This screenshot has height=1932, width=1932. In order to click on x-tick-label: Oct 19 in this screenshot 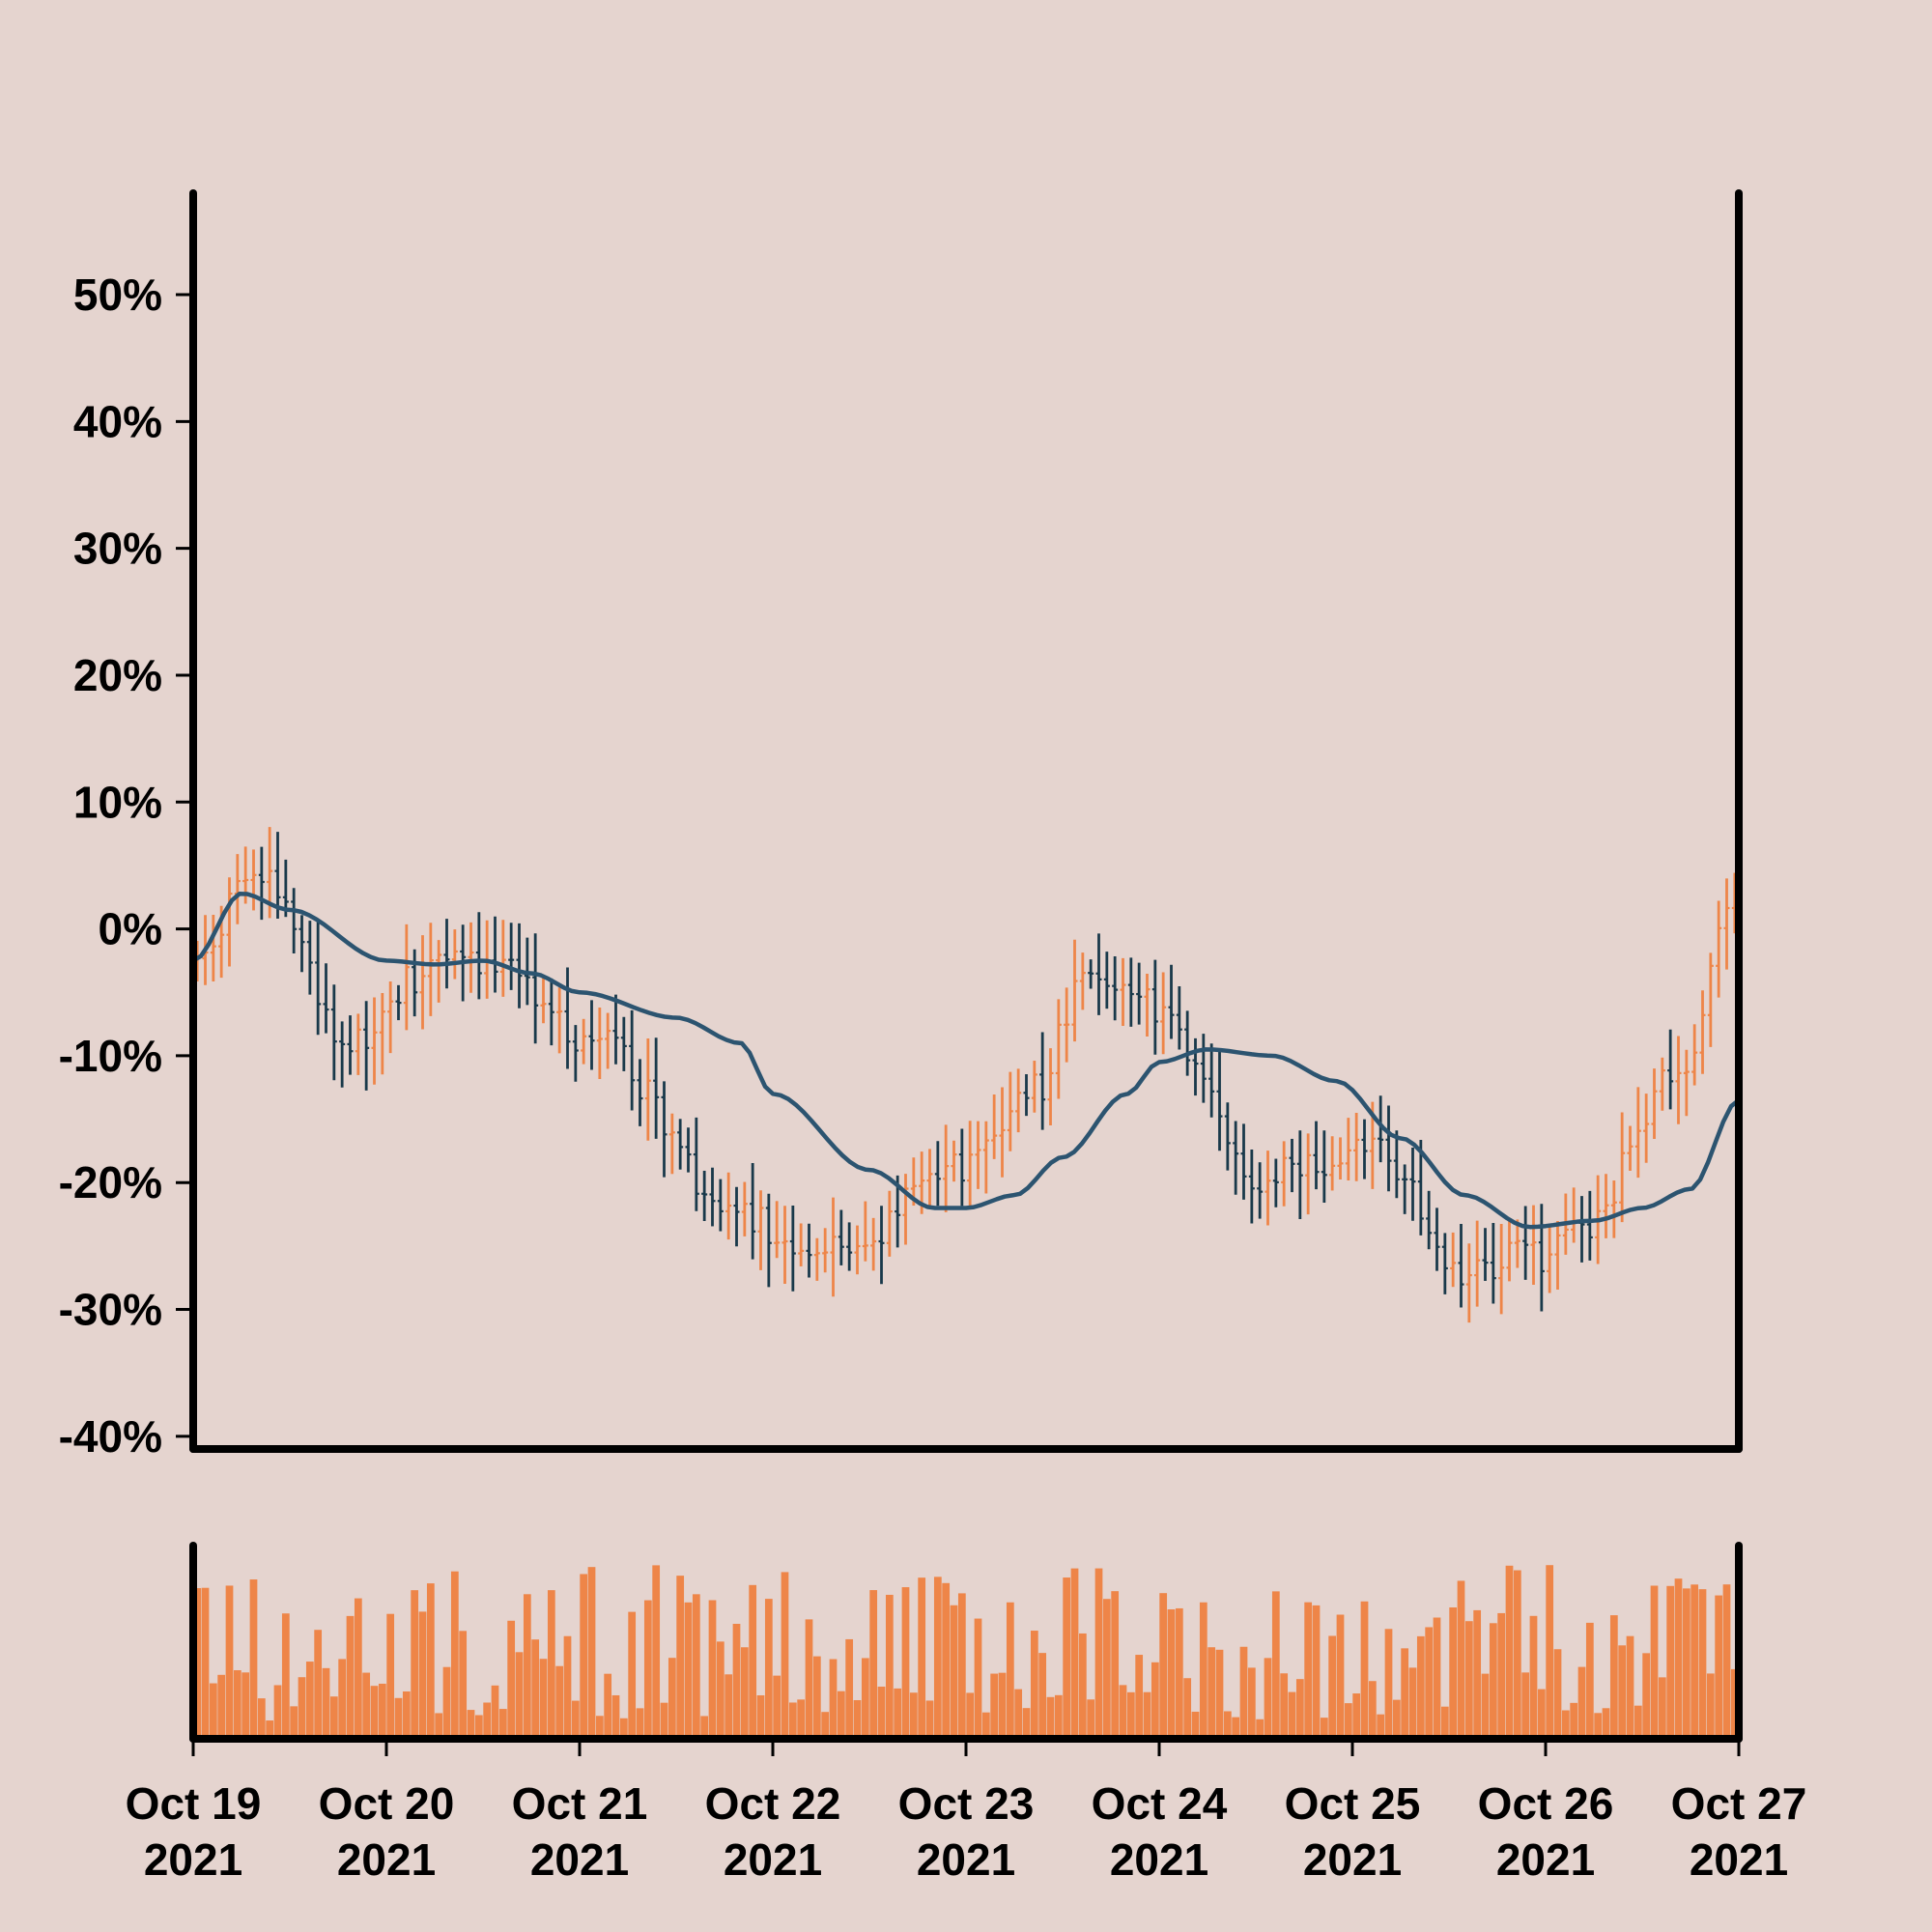, I will do `click(194, 1803)`.